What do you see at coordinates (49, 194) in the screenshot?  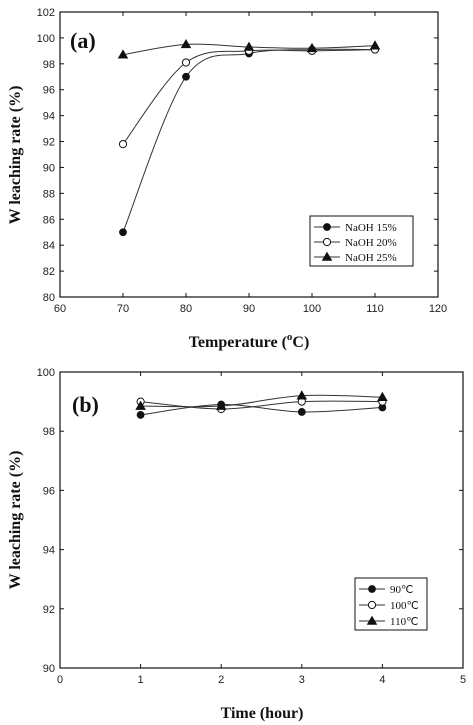 I see `panel-a-y-tick-label: 88` at bounding box center [49, 194].